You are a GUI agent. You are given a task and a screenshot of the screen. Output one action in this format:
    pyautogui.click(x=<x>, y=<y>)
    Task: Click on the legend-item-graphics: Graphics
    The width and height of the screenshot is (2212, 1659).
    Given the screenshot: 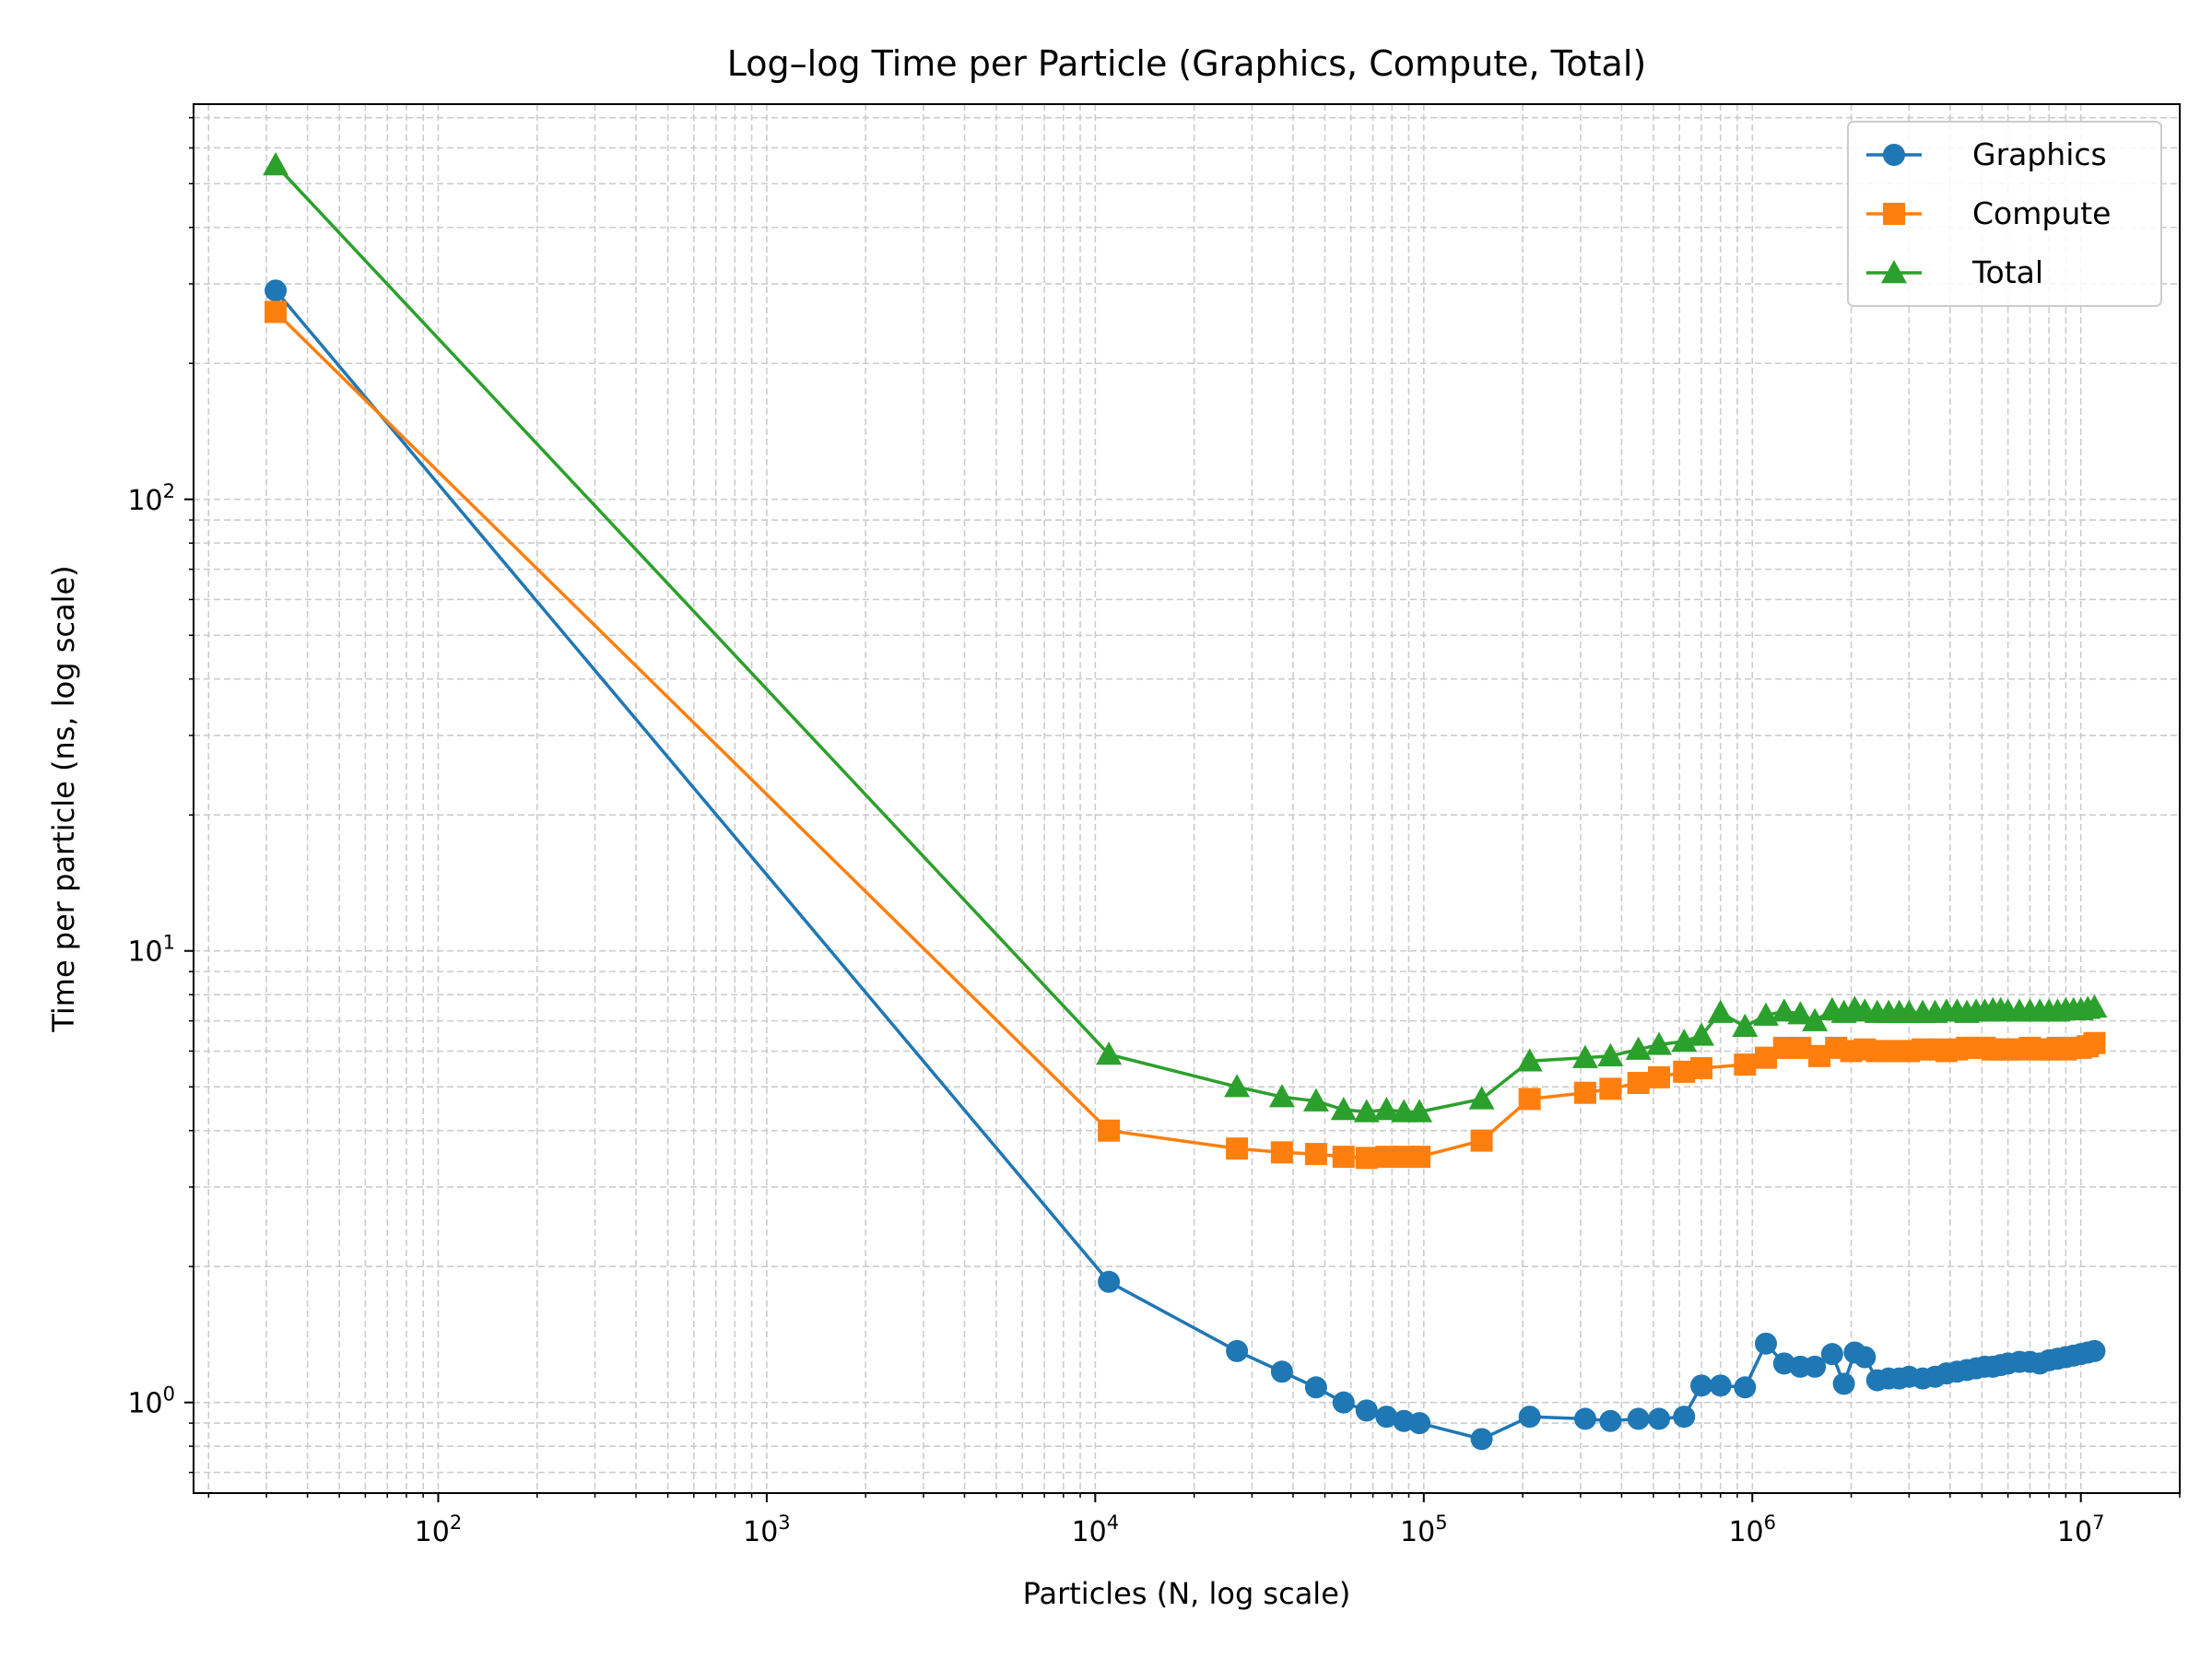 What is the action you would take?
    pyautogui.click(x=1986, y=154)
    